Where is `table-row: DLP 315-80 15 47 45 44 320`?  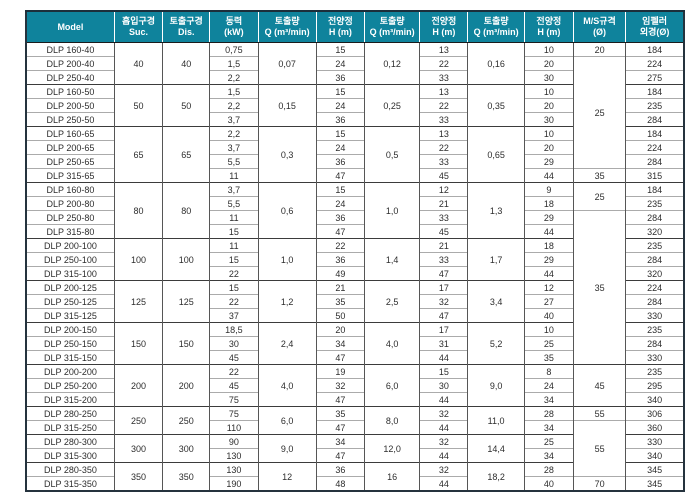 table-row: DLP 315-80 15 47 45 44 320 is located at coordinates (355, 231).